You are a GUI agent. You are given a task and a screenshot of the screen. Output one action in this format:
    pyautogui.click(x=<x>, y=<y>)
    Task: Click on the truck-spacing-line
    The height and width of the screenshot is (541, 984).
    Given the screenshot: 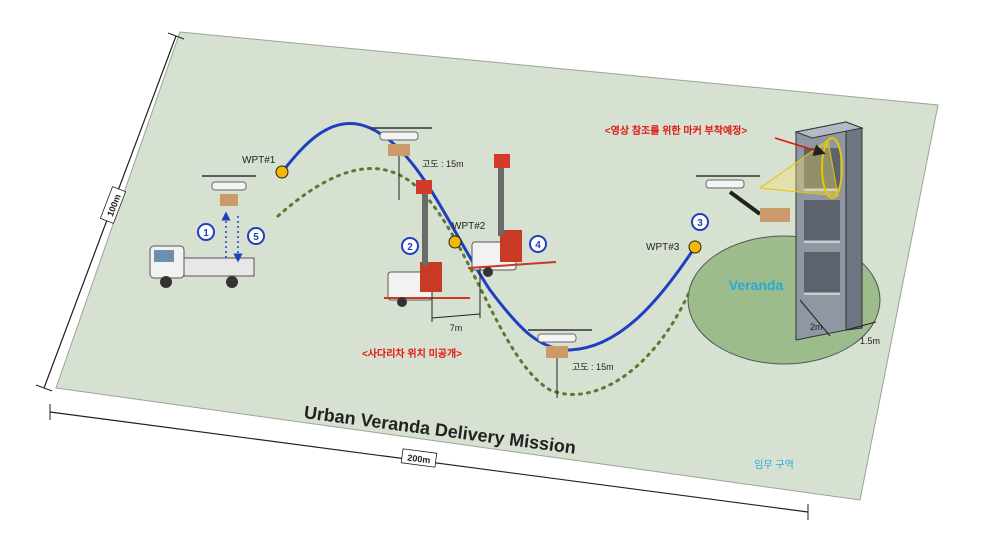 What is the action you would take?
    pyautogui.click(x=456, y=316)
    